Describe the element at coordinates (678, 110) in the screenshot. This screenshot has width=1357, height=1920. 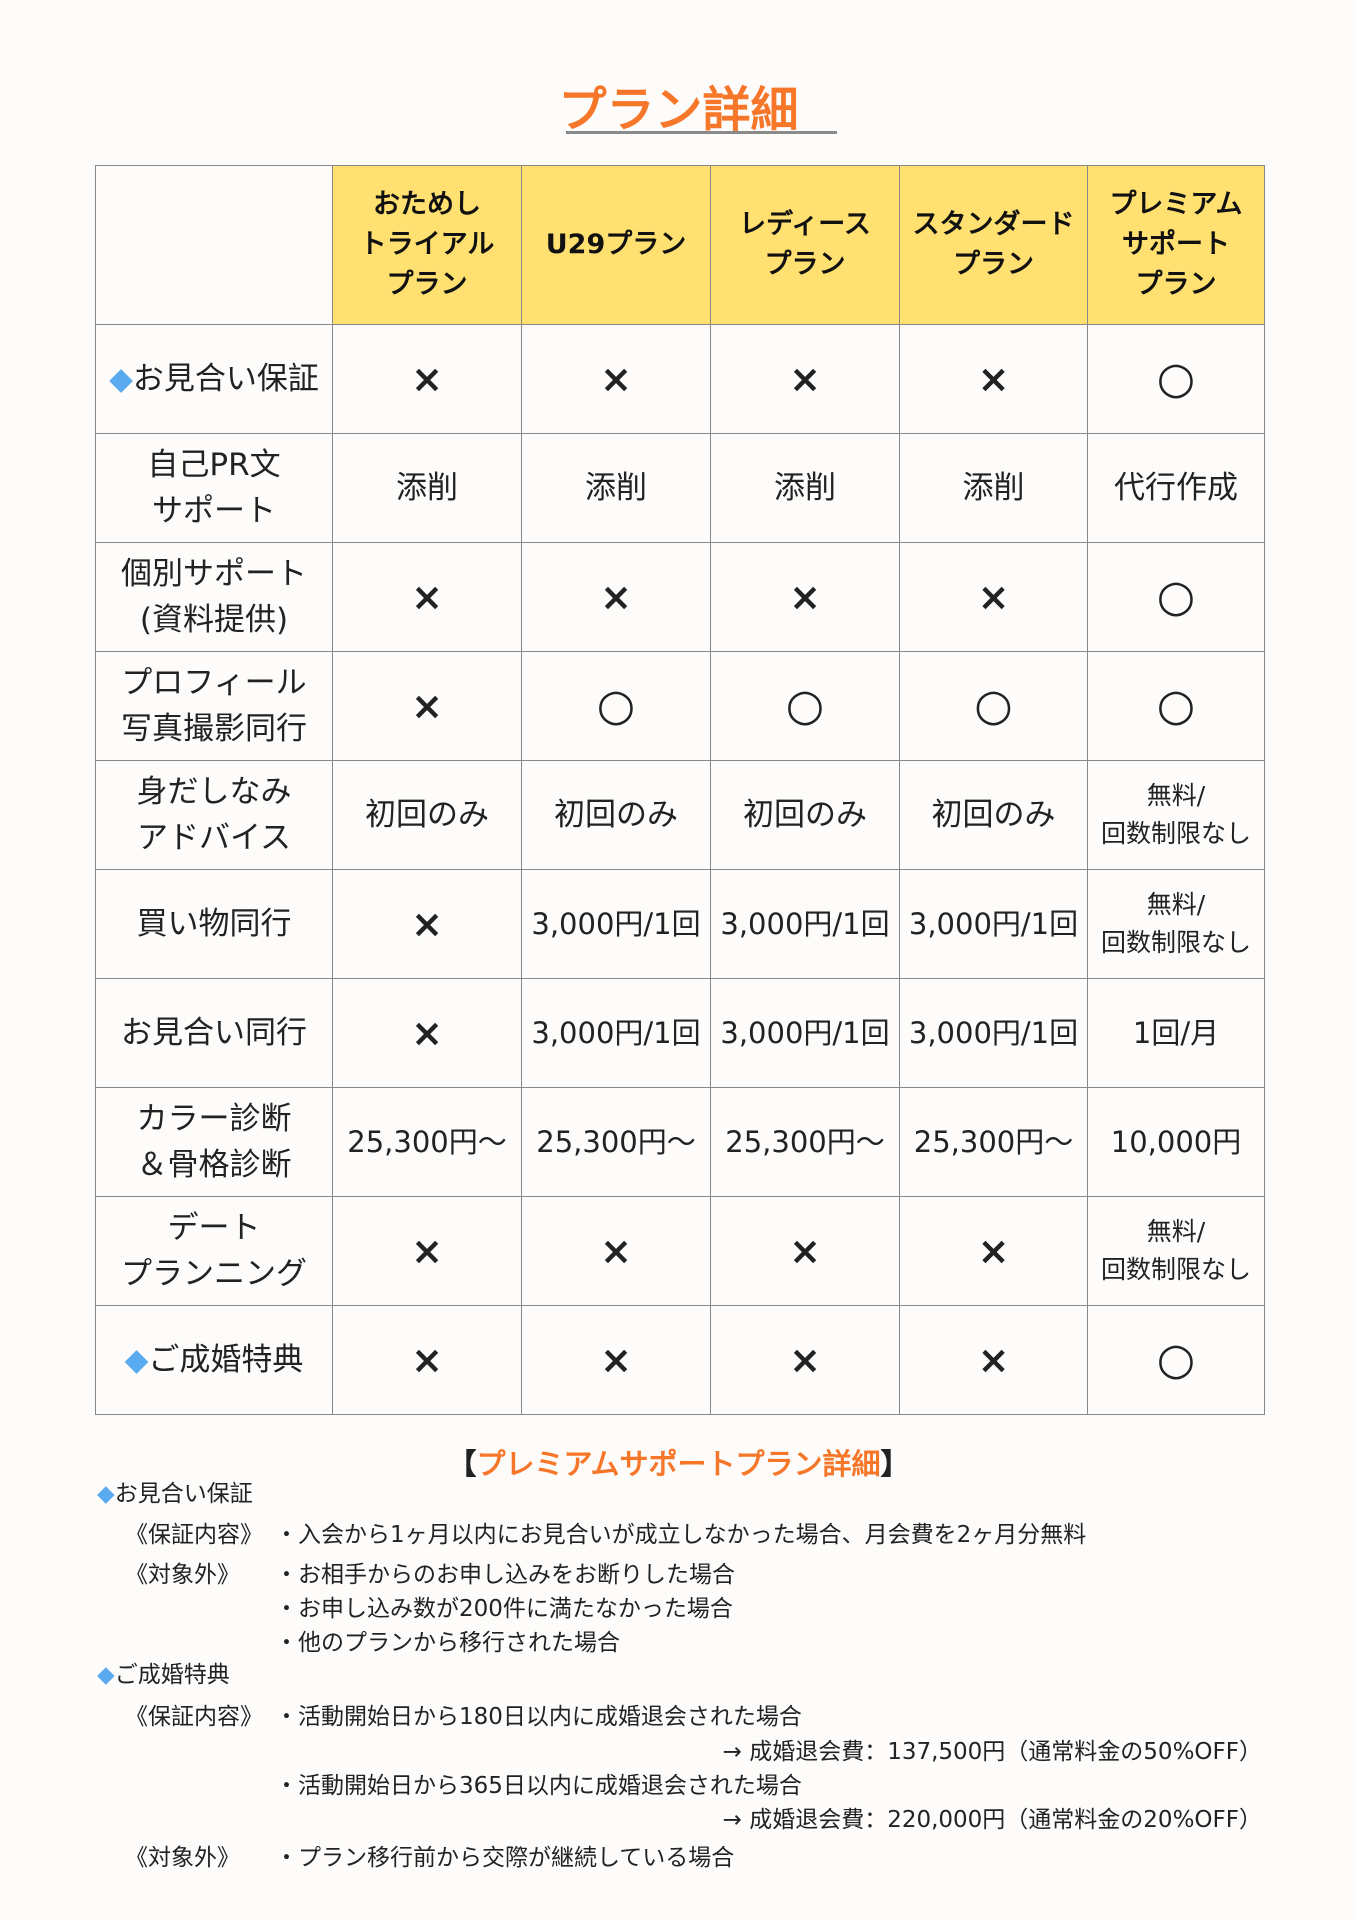
I see `page-title: プラン詳細` at that location.